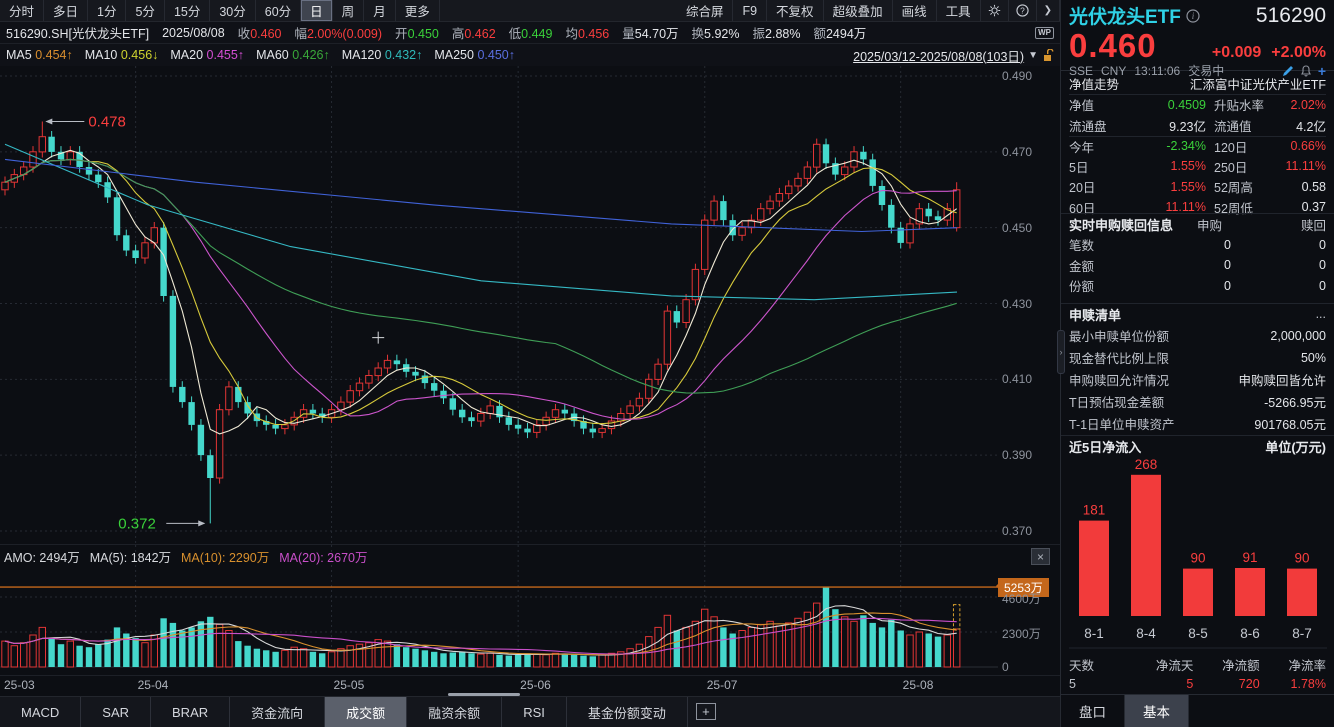  Describe the element at coordinates (587, 34) in the screenshot. I see `quote-field: 均0.456` at that location.